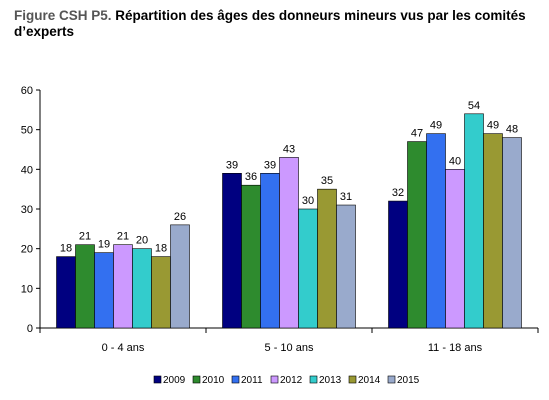  What do you see at coordinates (213, 380) in the screenshot?
I see `legend-label-2010: 2010` at bounding box center [213, 380].